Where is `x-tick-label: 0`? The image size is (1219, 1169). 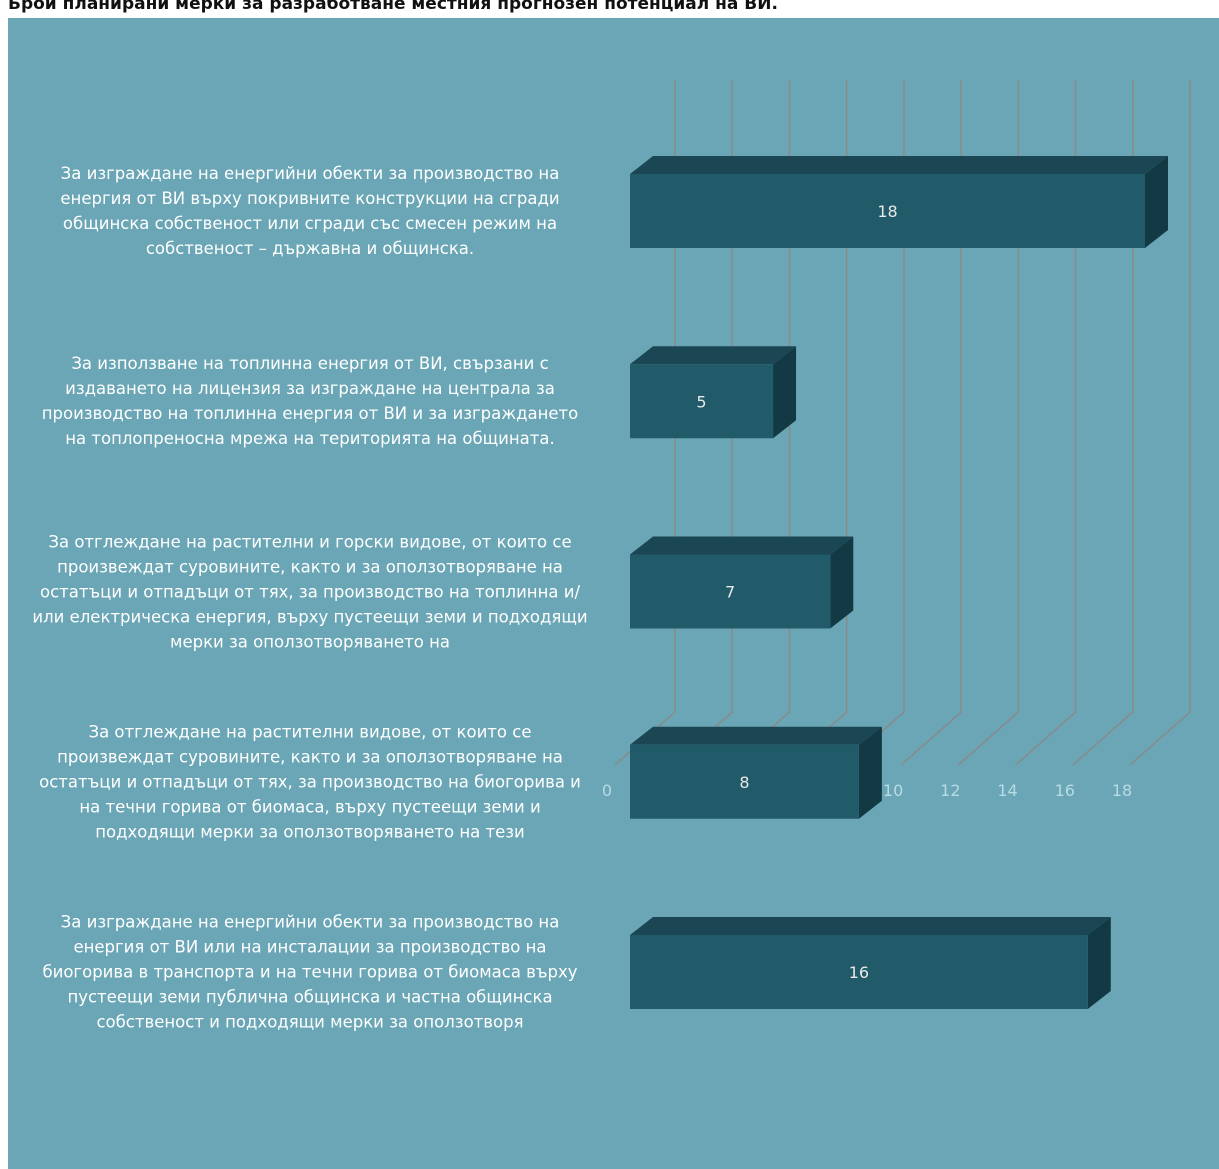
x-tick-label: 0 is located at coordinates (607, 790).